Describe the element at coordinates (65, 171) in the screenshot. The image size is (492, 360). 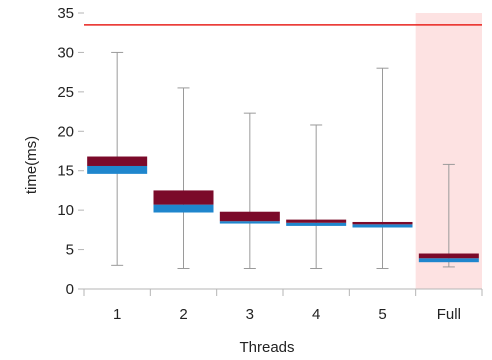
I see `y-tick-label: 15` at that location.